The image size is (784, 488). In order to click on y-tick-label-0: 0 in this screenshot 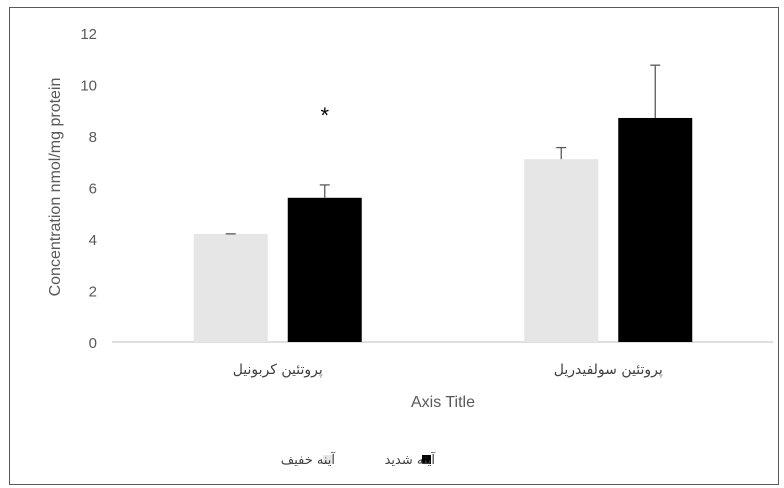, I will do `click(93, 343)`.